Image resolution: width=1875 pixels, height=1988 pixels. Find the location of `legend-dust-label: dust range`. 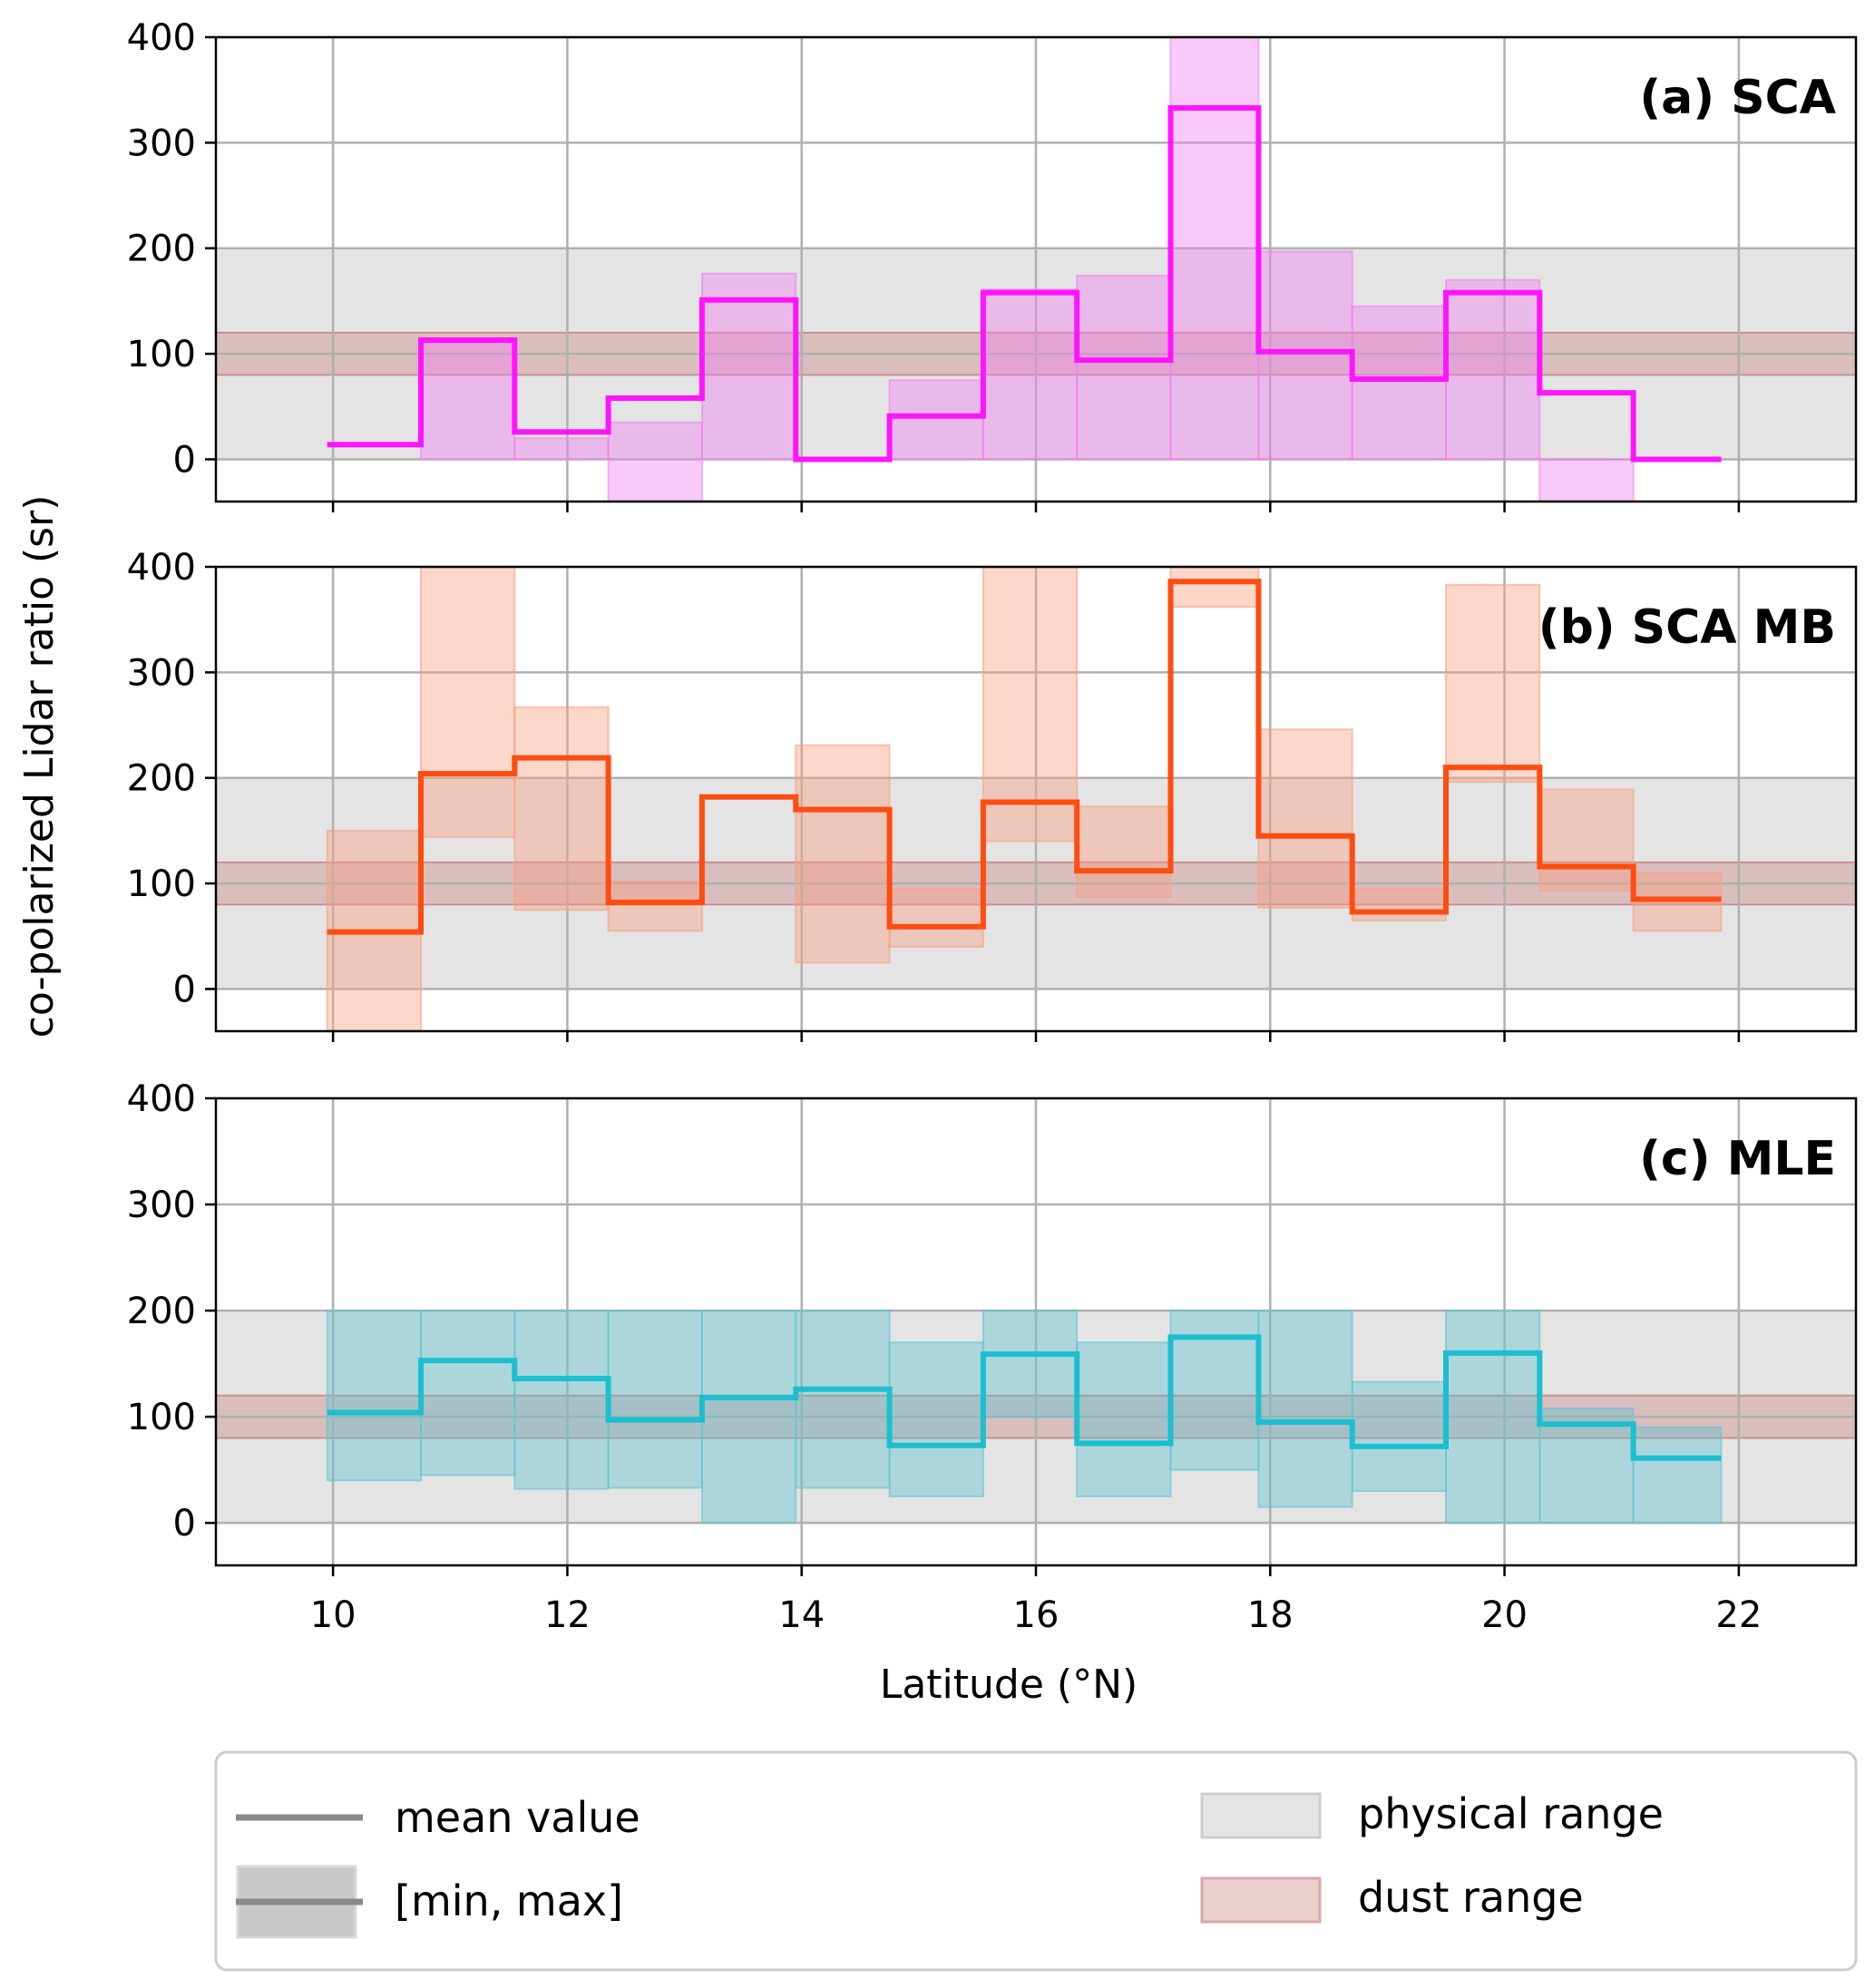

legend-dust-label: dust range is located at coordinates (1471, 1897).